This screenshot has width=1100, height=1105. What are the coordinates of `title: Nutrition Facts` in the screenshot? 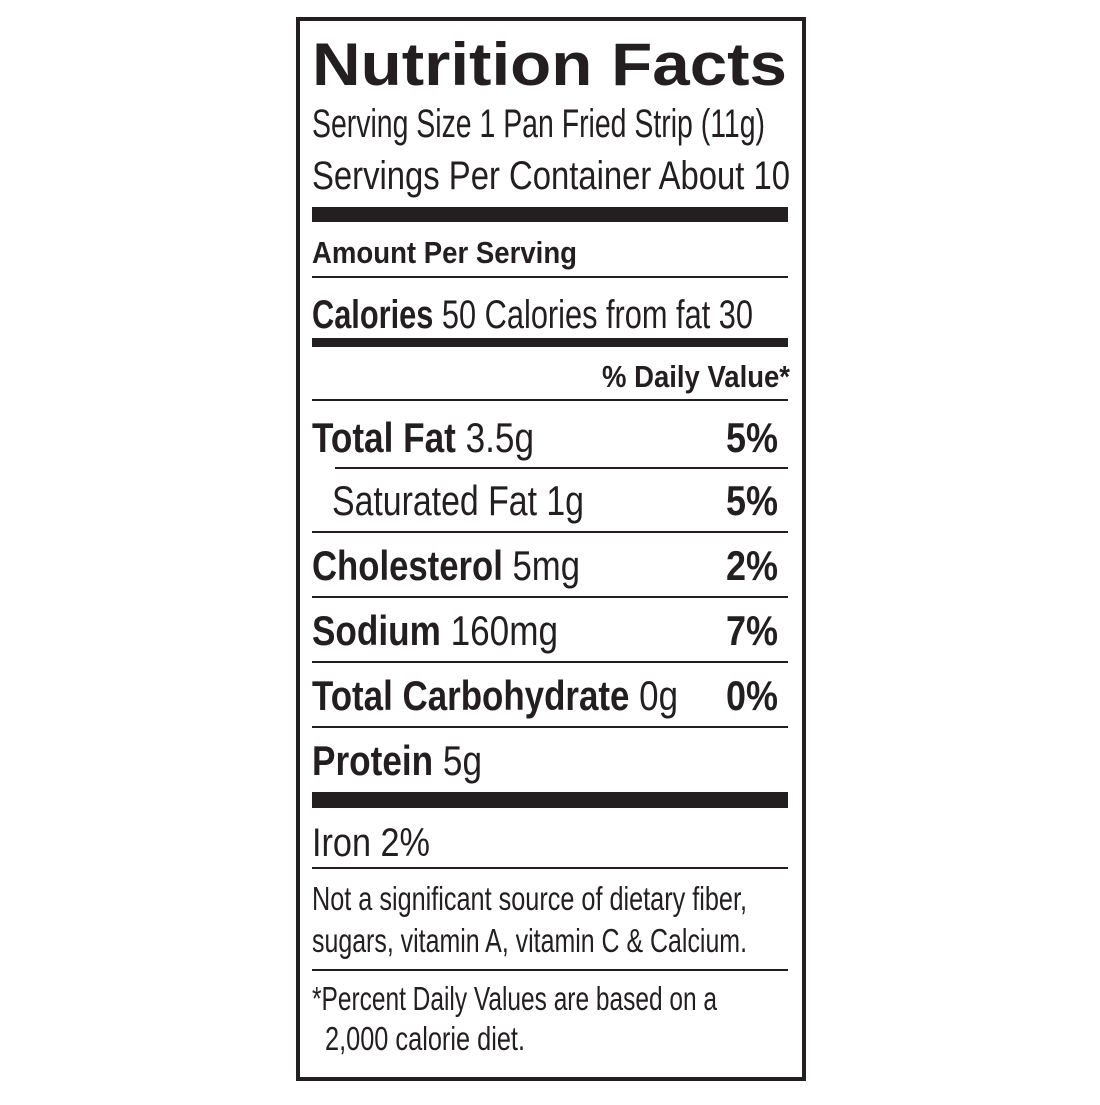 It's located at (549, 64).